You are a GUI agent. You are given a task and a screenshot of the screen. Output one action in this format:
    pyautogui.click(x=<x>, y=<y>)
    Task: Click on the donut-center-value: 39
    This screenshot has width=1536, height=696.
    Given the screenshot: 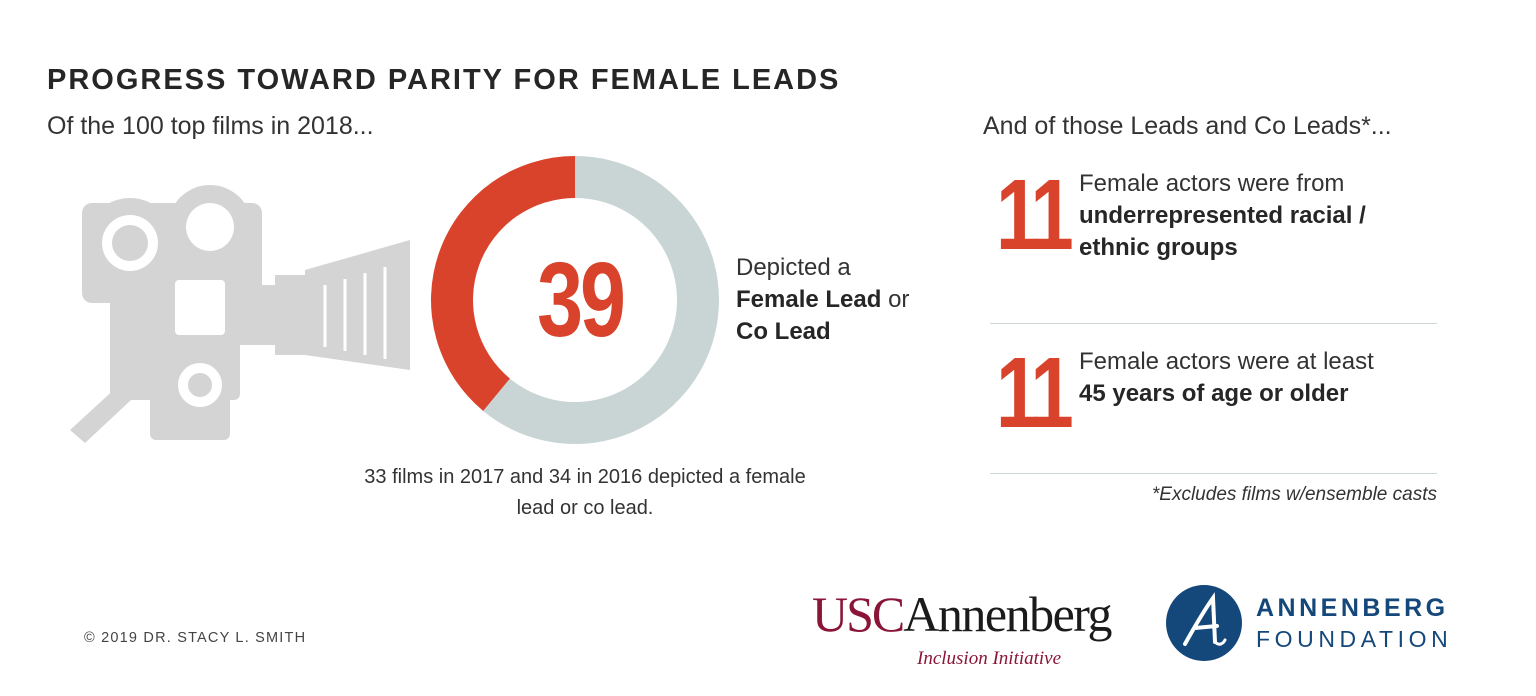 What is the action you would take?
    pyautogui.click(x=581, y=300)
    